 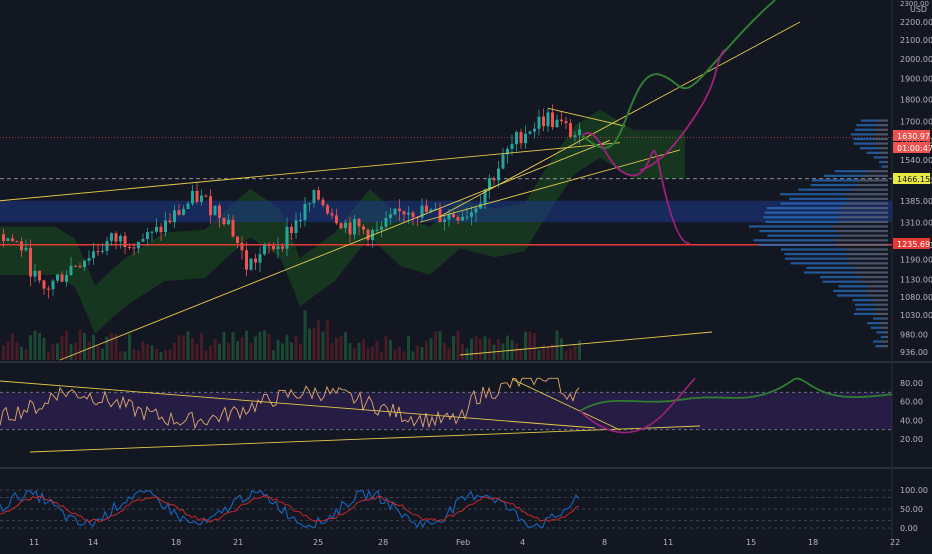 I want to click on stoch-d-line, so click(x=290, y=509).